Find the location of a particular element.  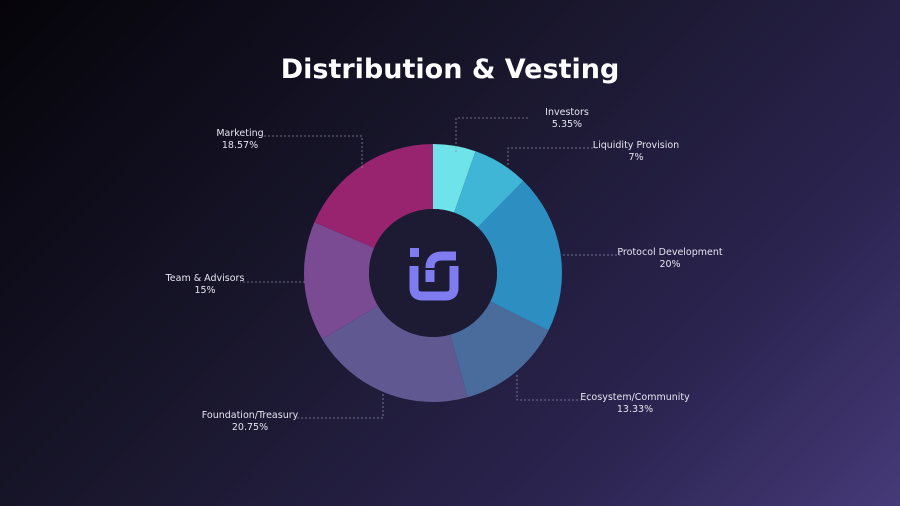

value-label: 18.57% is located at coordinates (240, 145).